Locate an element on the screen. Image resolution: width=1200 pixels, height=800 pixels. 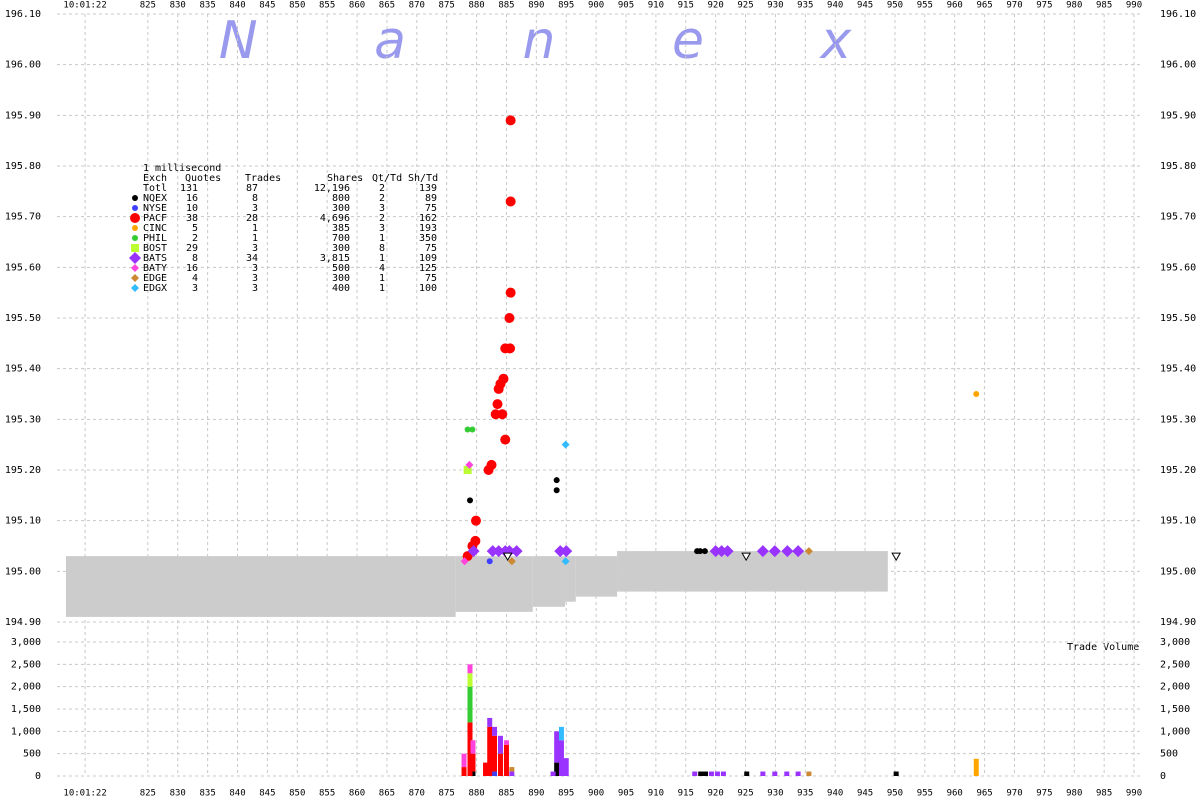
x-tick-label: 825 is located at coordinates (148, 794).